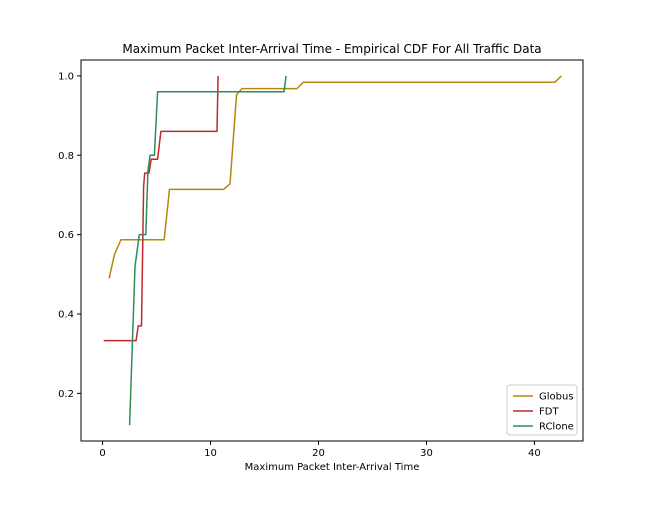  I want to click on x-axis-label: Maximum Packet Inter-Arrival Time, so click(332, 467).